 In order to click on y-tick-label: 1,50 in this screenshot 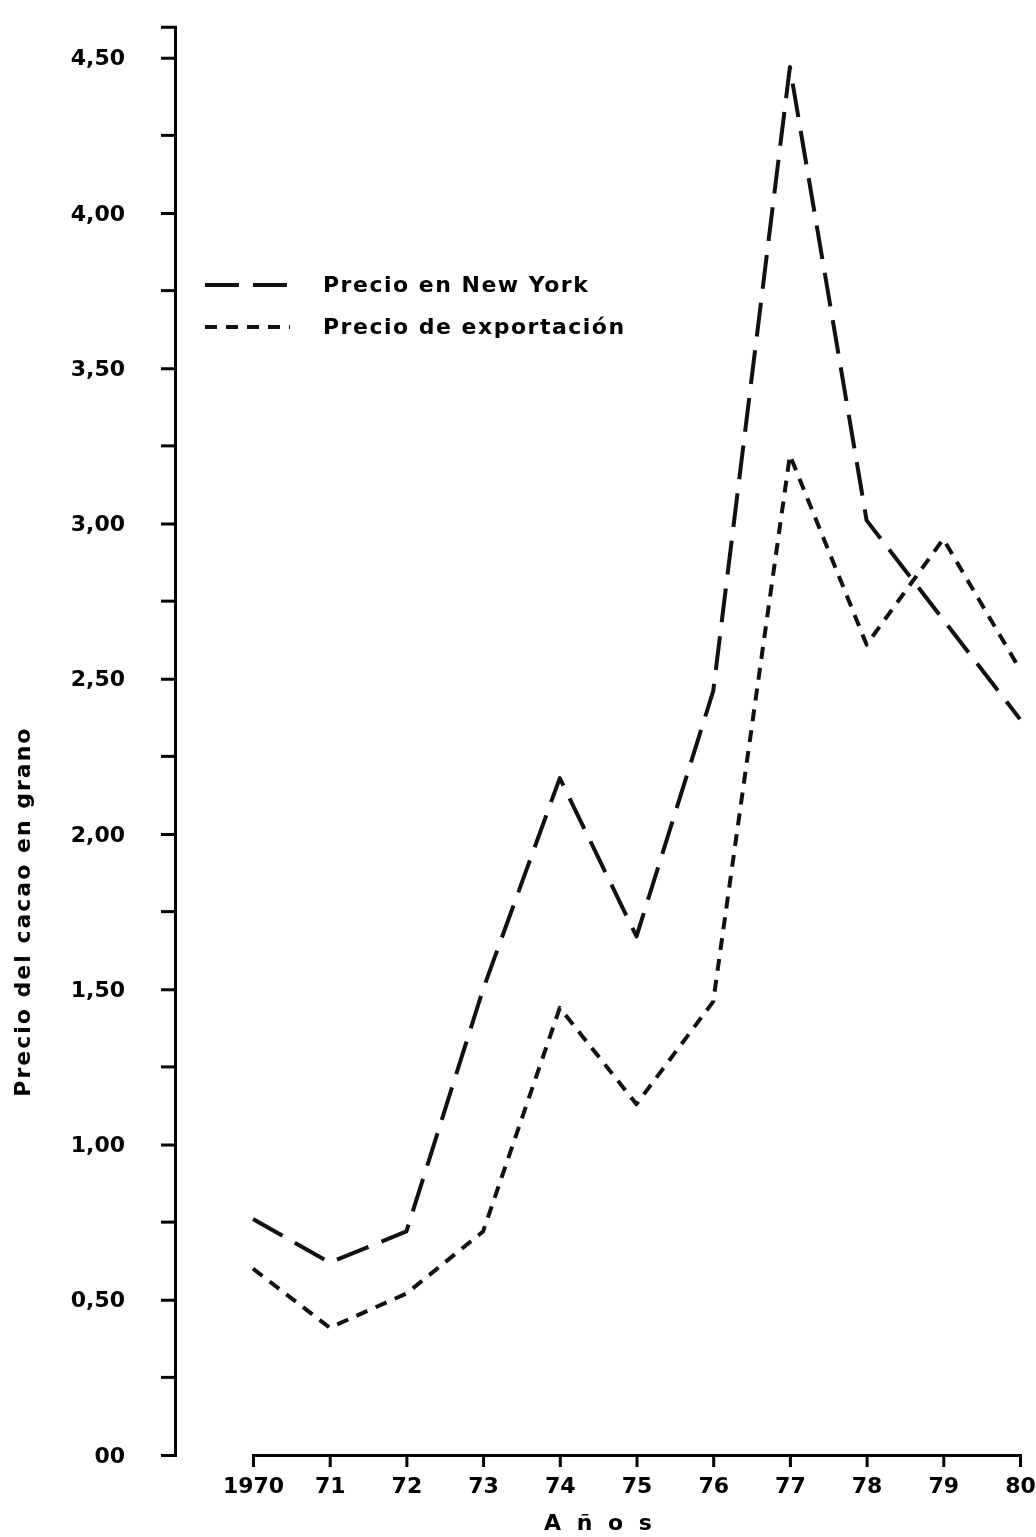, I will do `click(97, 989)`.